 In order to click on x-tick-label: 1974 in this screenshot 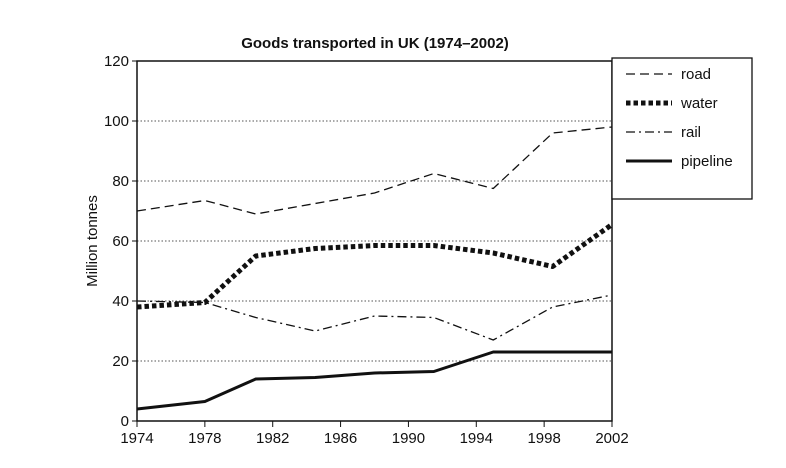, I will do `click(136, 438)`.